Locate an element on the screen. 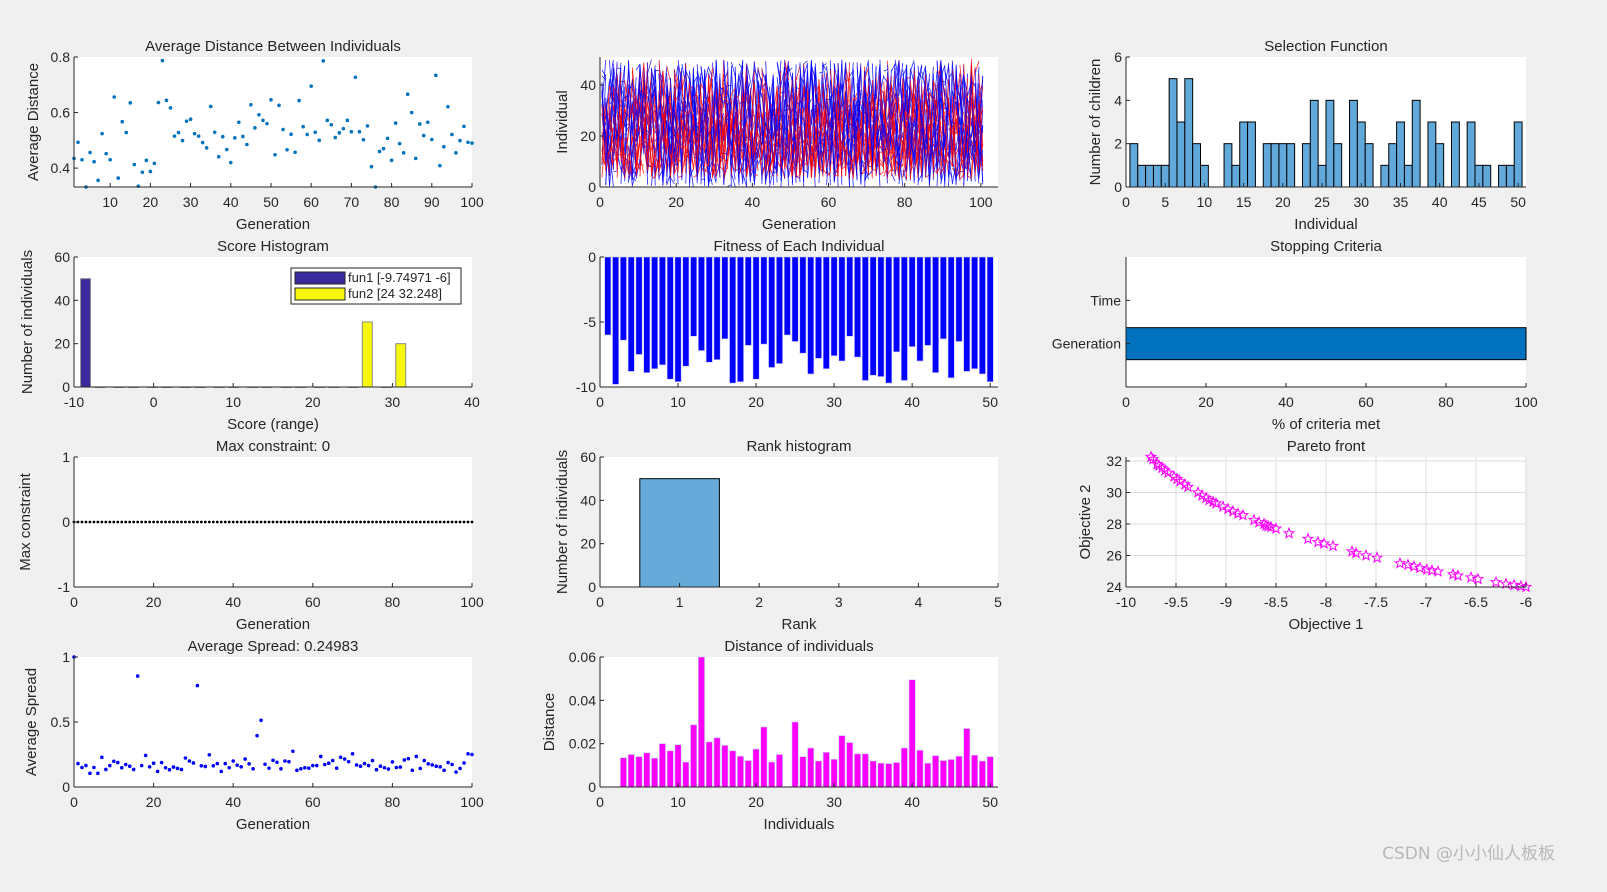 Image resolution: width=1607 pixels, height=892 pixels. x-tick-label: -9 is located at coordinates (1226, 602).